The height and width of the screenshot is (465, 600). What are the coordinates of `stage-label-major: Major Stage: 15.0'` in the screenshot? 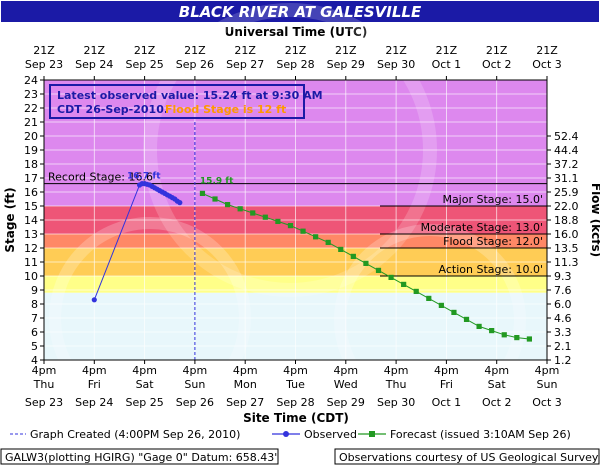 It's located at (492, 199).